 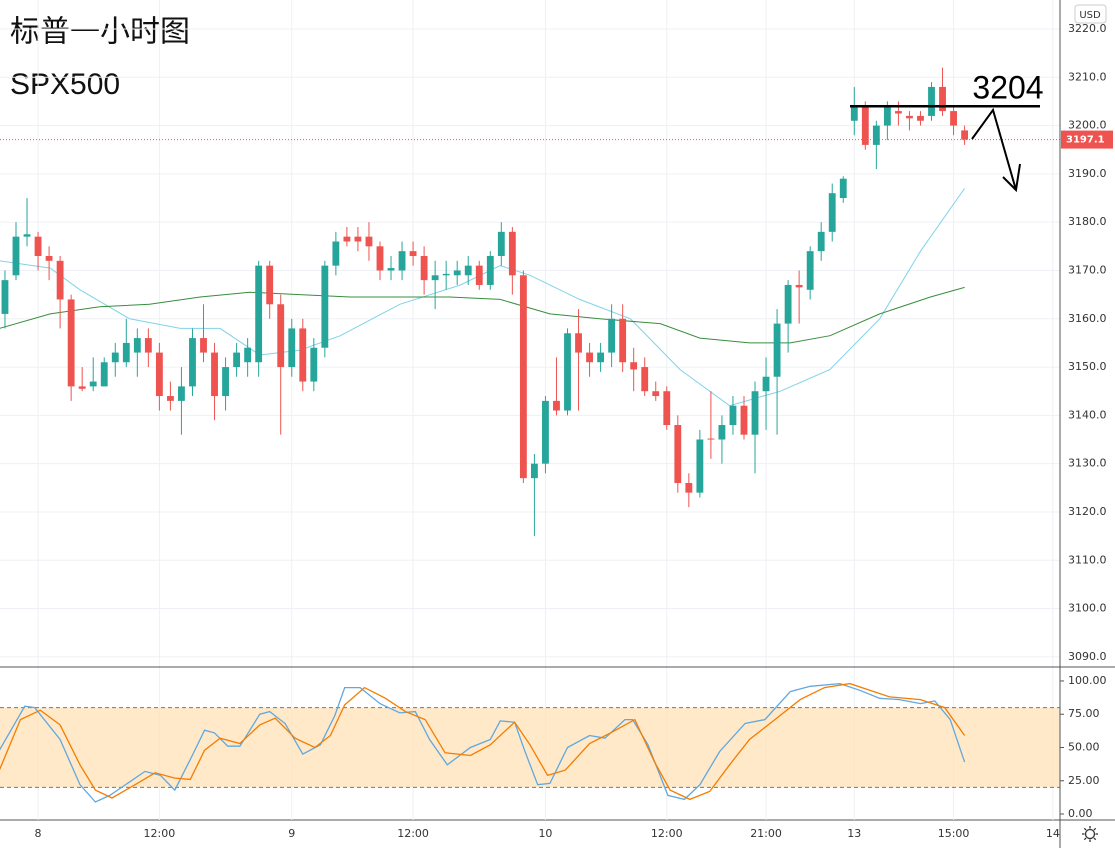 I want to click on band-fill, so click(x=530, y=747).